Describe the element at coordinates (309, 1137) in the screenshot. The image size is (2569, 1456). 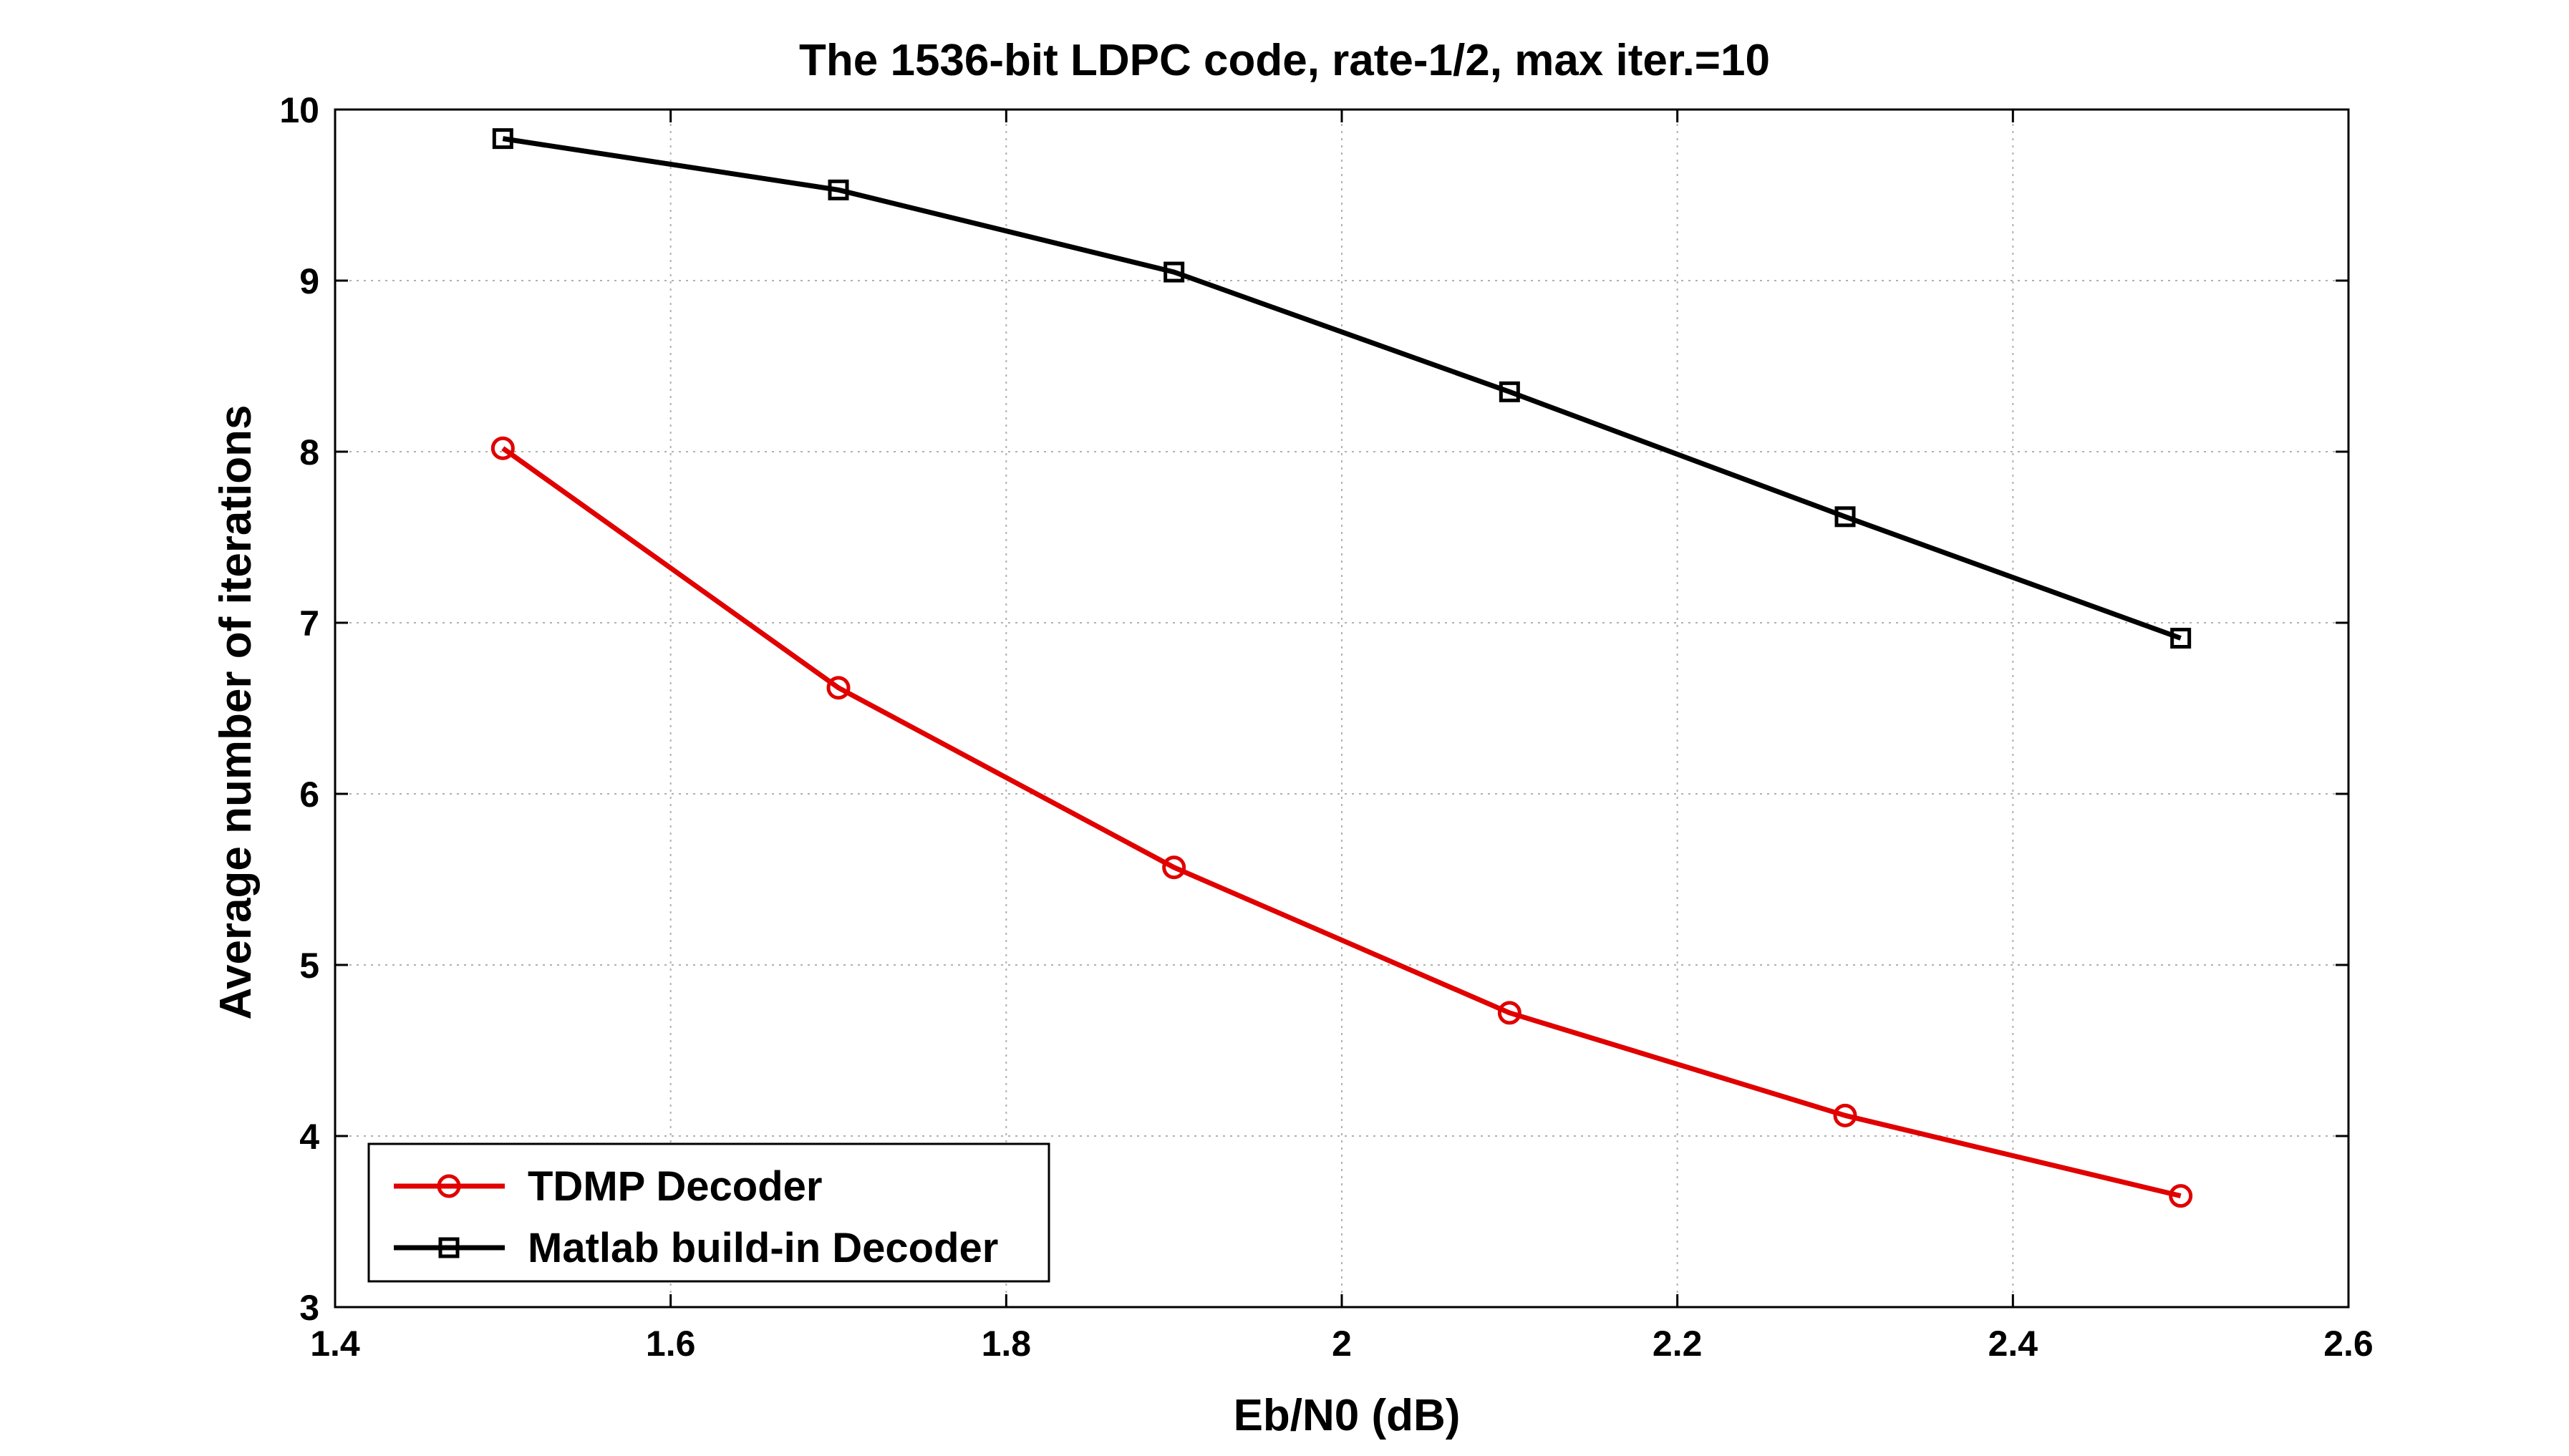
I see `y-tick-label: 4` at that location.